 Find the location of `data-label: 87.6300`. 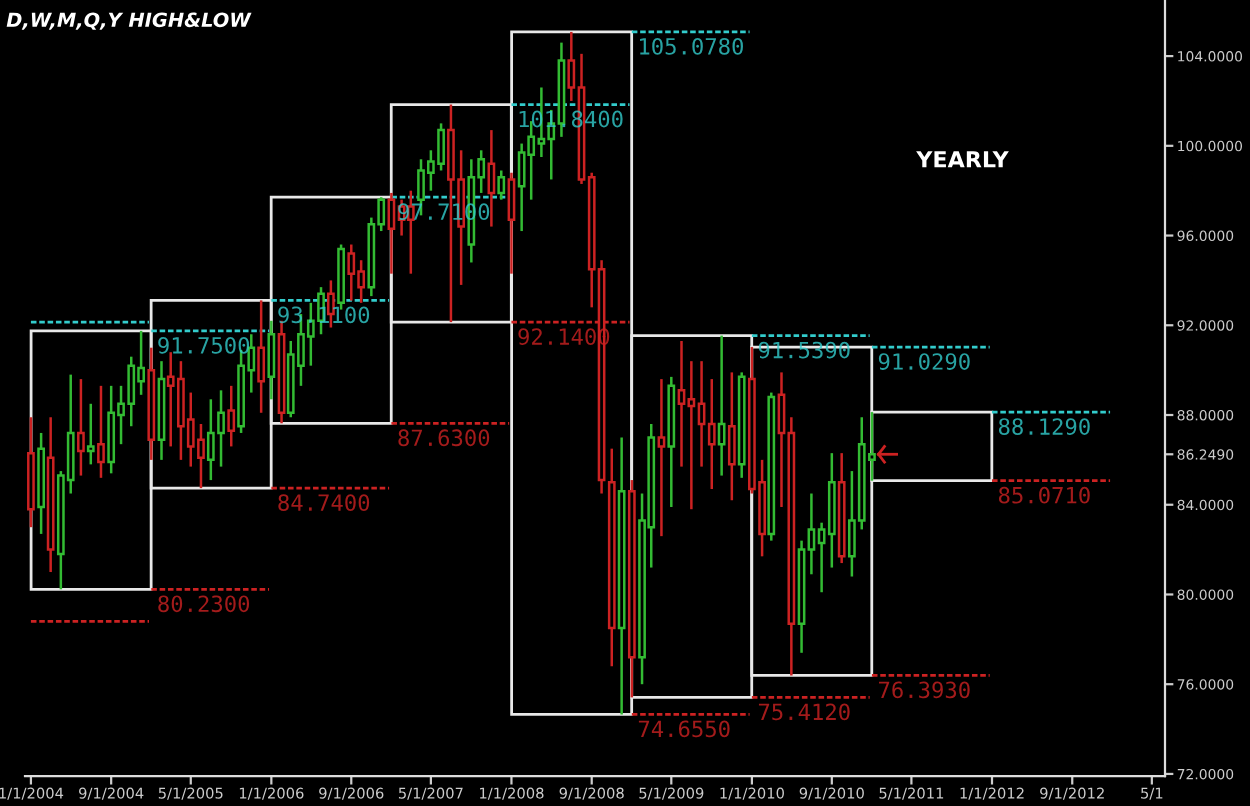

data-label: 87.6300 is located at coordinates (444, 438).